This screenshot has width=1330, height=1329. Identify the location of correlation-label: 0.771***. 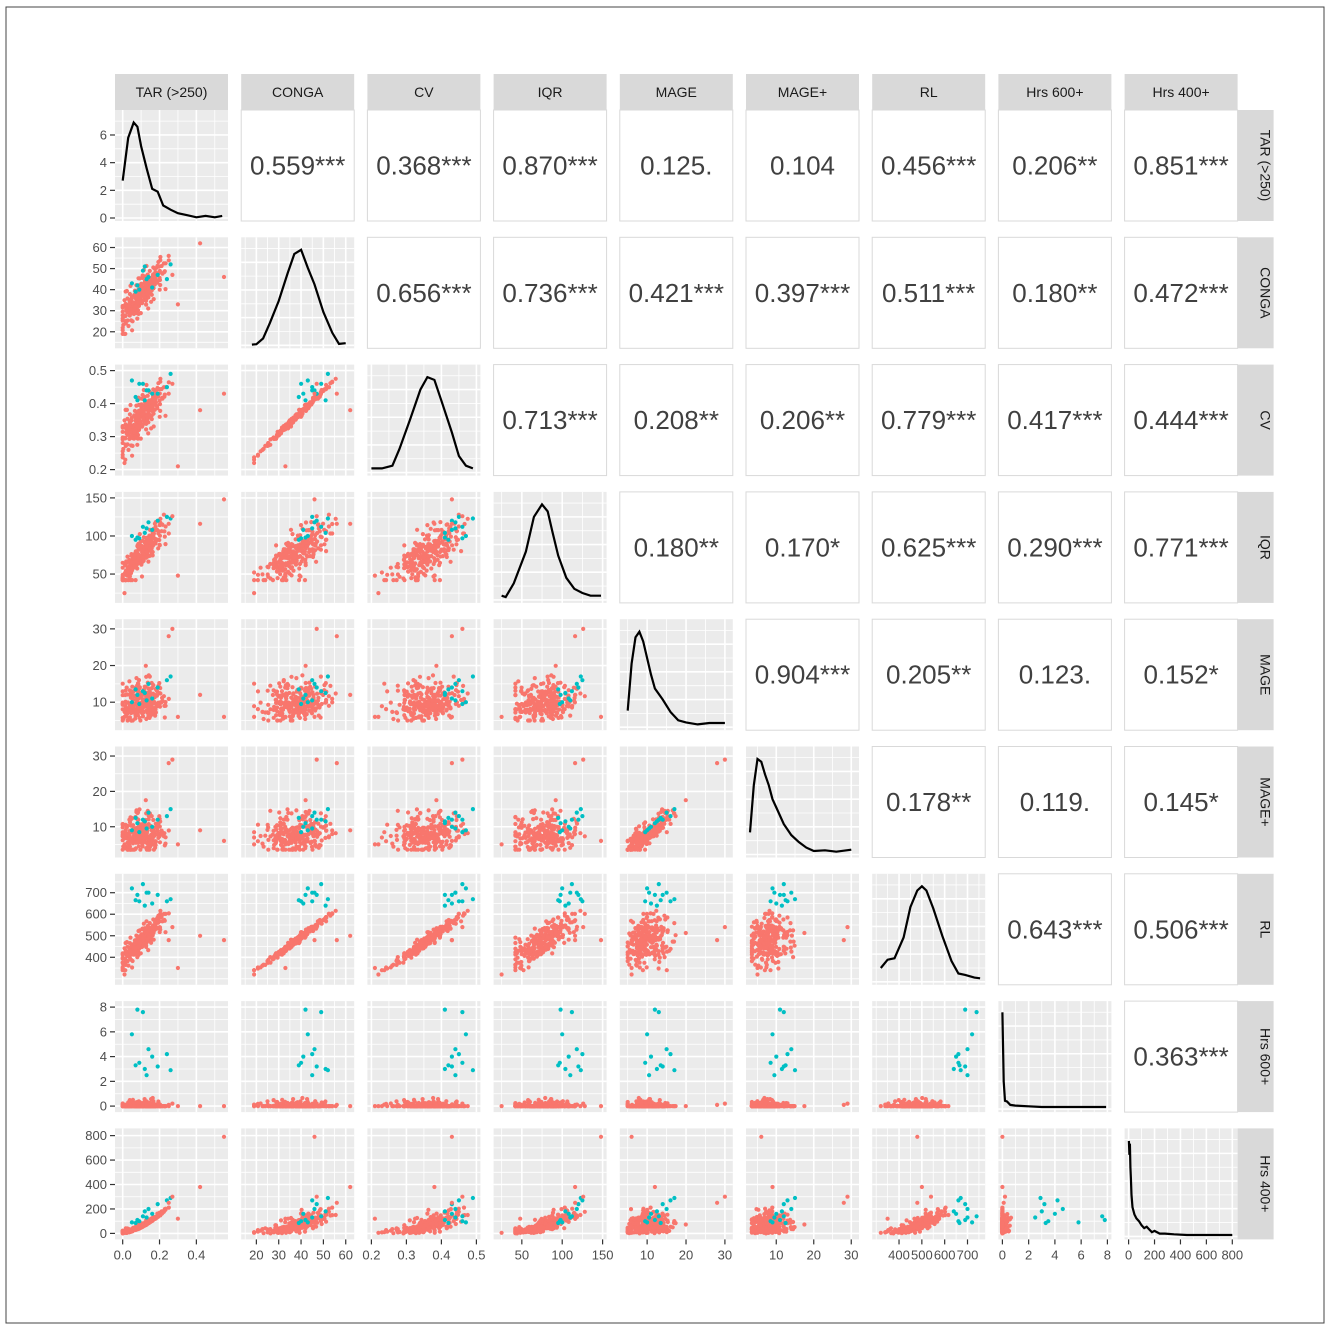
(1180, 547).